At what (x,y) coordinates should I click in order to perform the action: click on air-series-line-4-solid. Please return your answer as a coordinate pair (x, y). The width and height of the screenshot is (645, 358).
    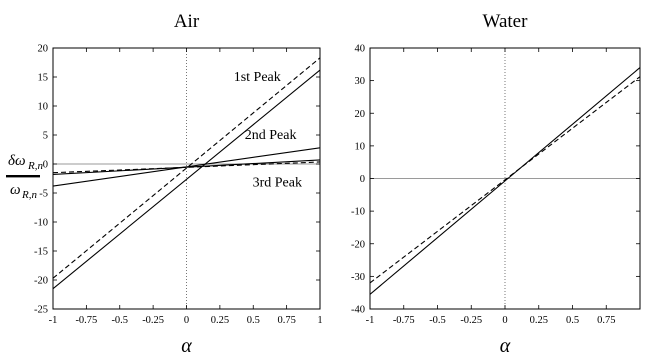
    Looking at the image, I should click on (186, 167).